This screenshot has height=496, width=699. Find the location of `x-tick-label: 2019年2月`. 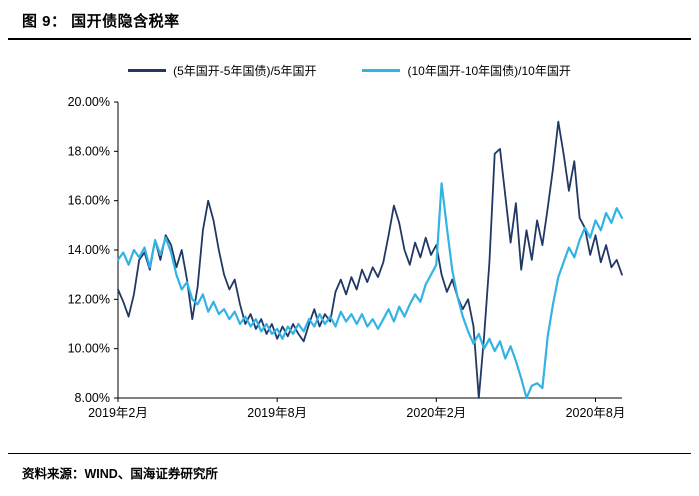

x-tick-label: 2019年2月 is located at coordinates (118, 413).